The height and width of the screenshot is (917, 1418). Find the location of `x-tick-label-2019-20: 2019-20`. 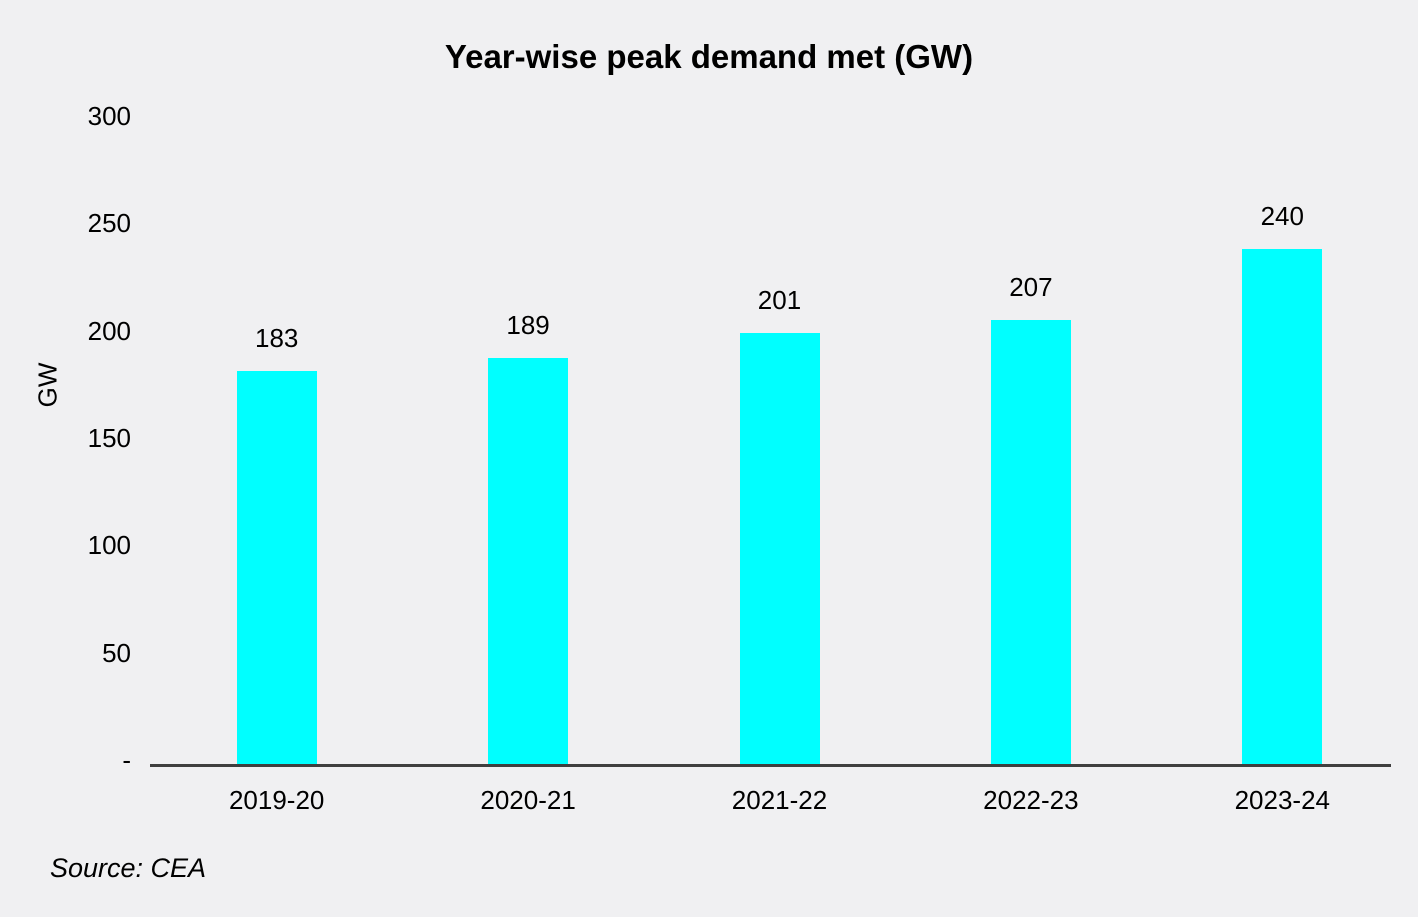

x-tick-label-2019-20: 2019-20 is located at coordinates (276, 800).